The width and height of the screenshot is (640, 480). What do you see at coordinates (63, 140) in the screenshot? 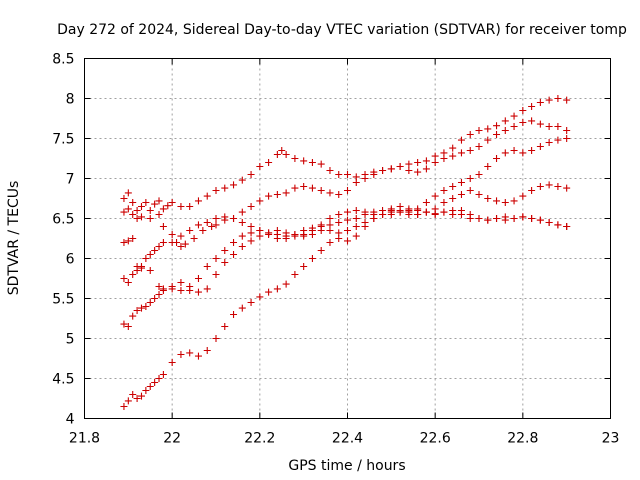
I see `y-tick-label: 7.5` at bounding box center [63, 140].